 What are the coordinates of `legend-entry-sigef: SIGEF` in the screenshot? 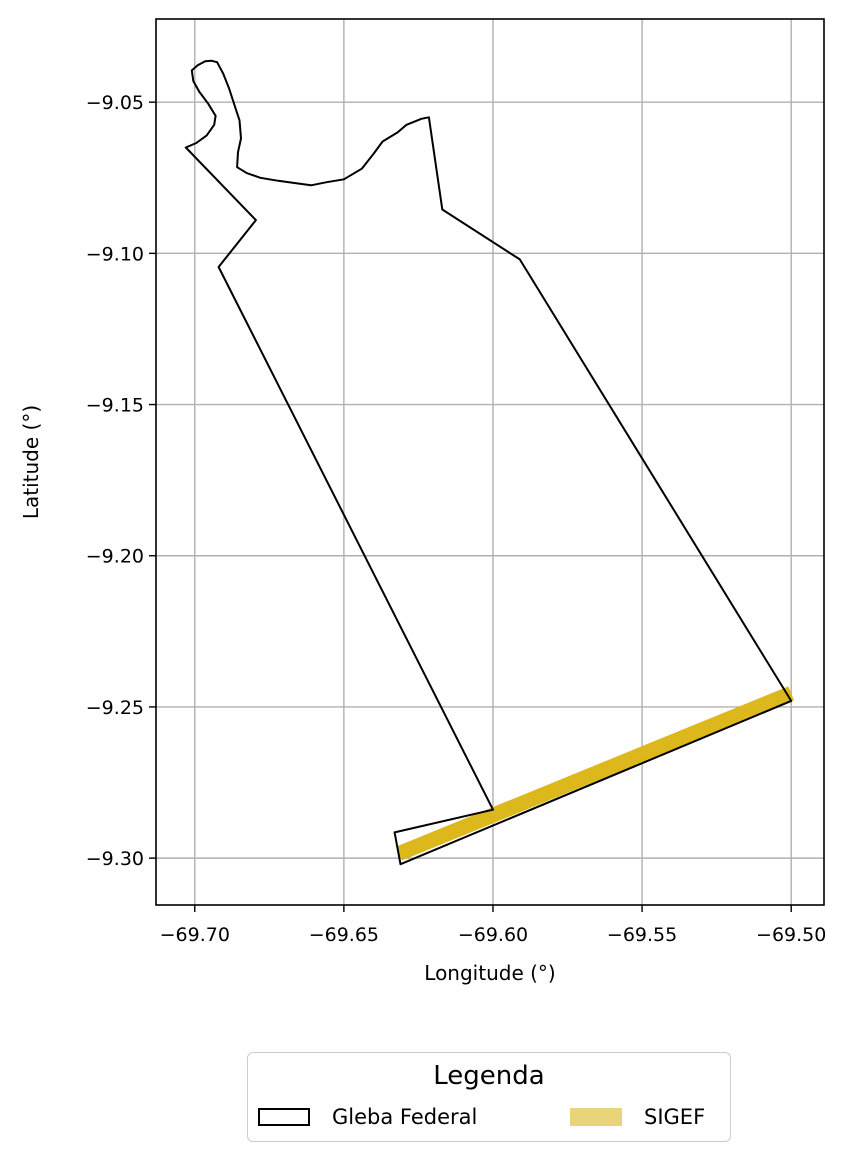 It's located at (637, 1117).